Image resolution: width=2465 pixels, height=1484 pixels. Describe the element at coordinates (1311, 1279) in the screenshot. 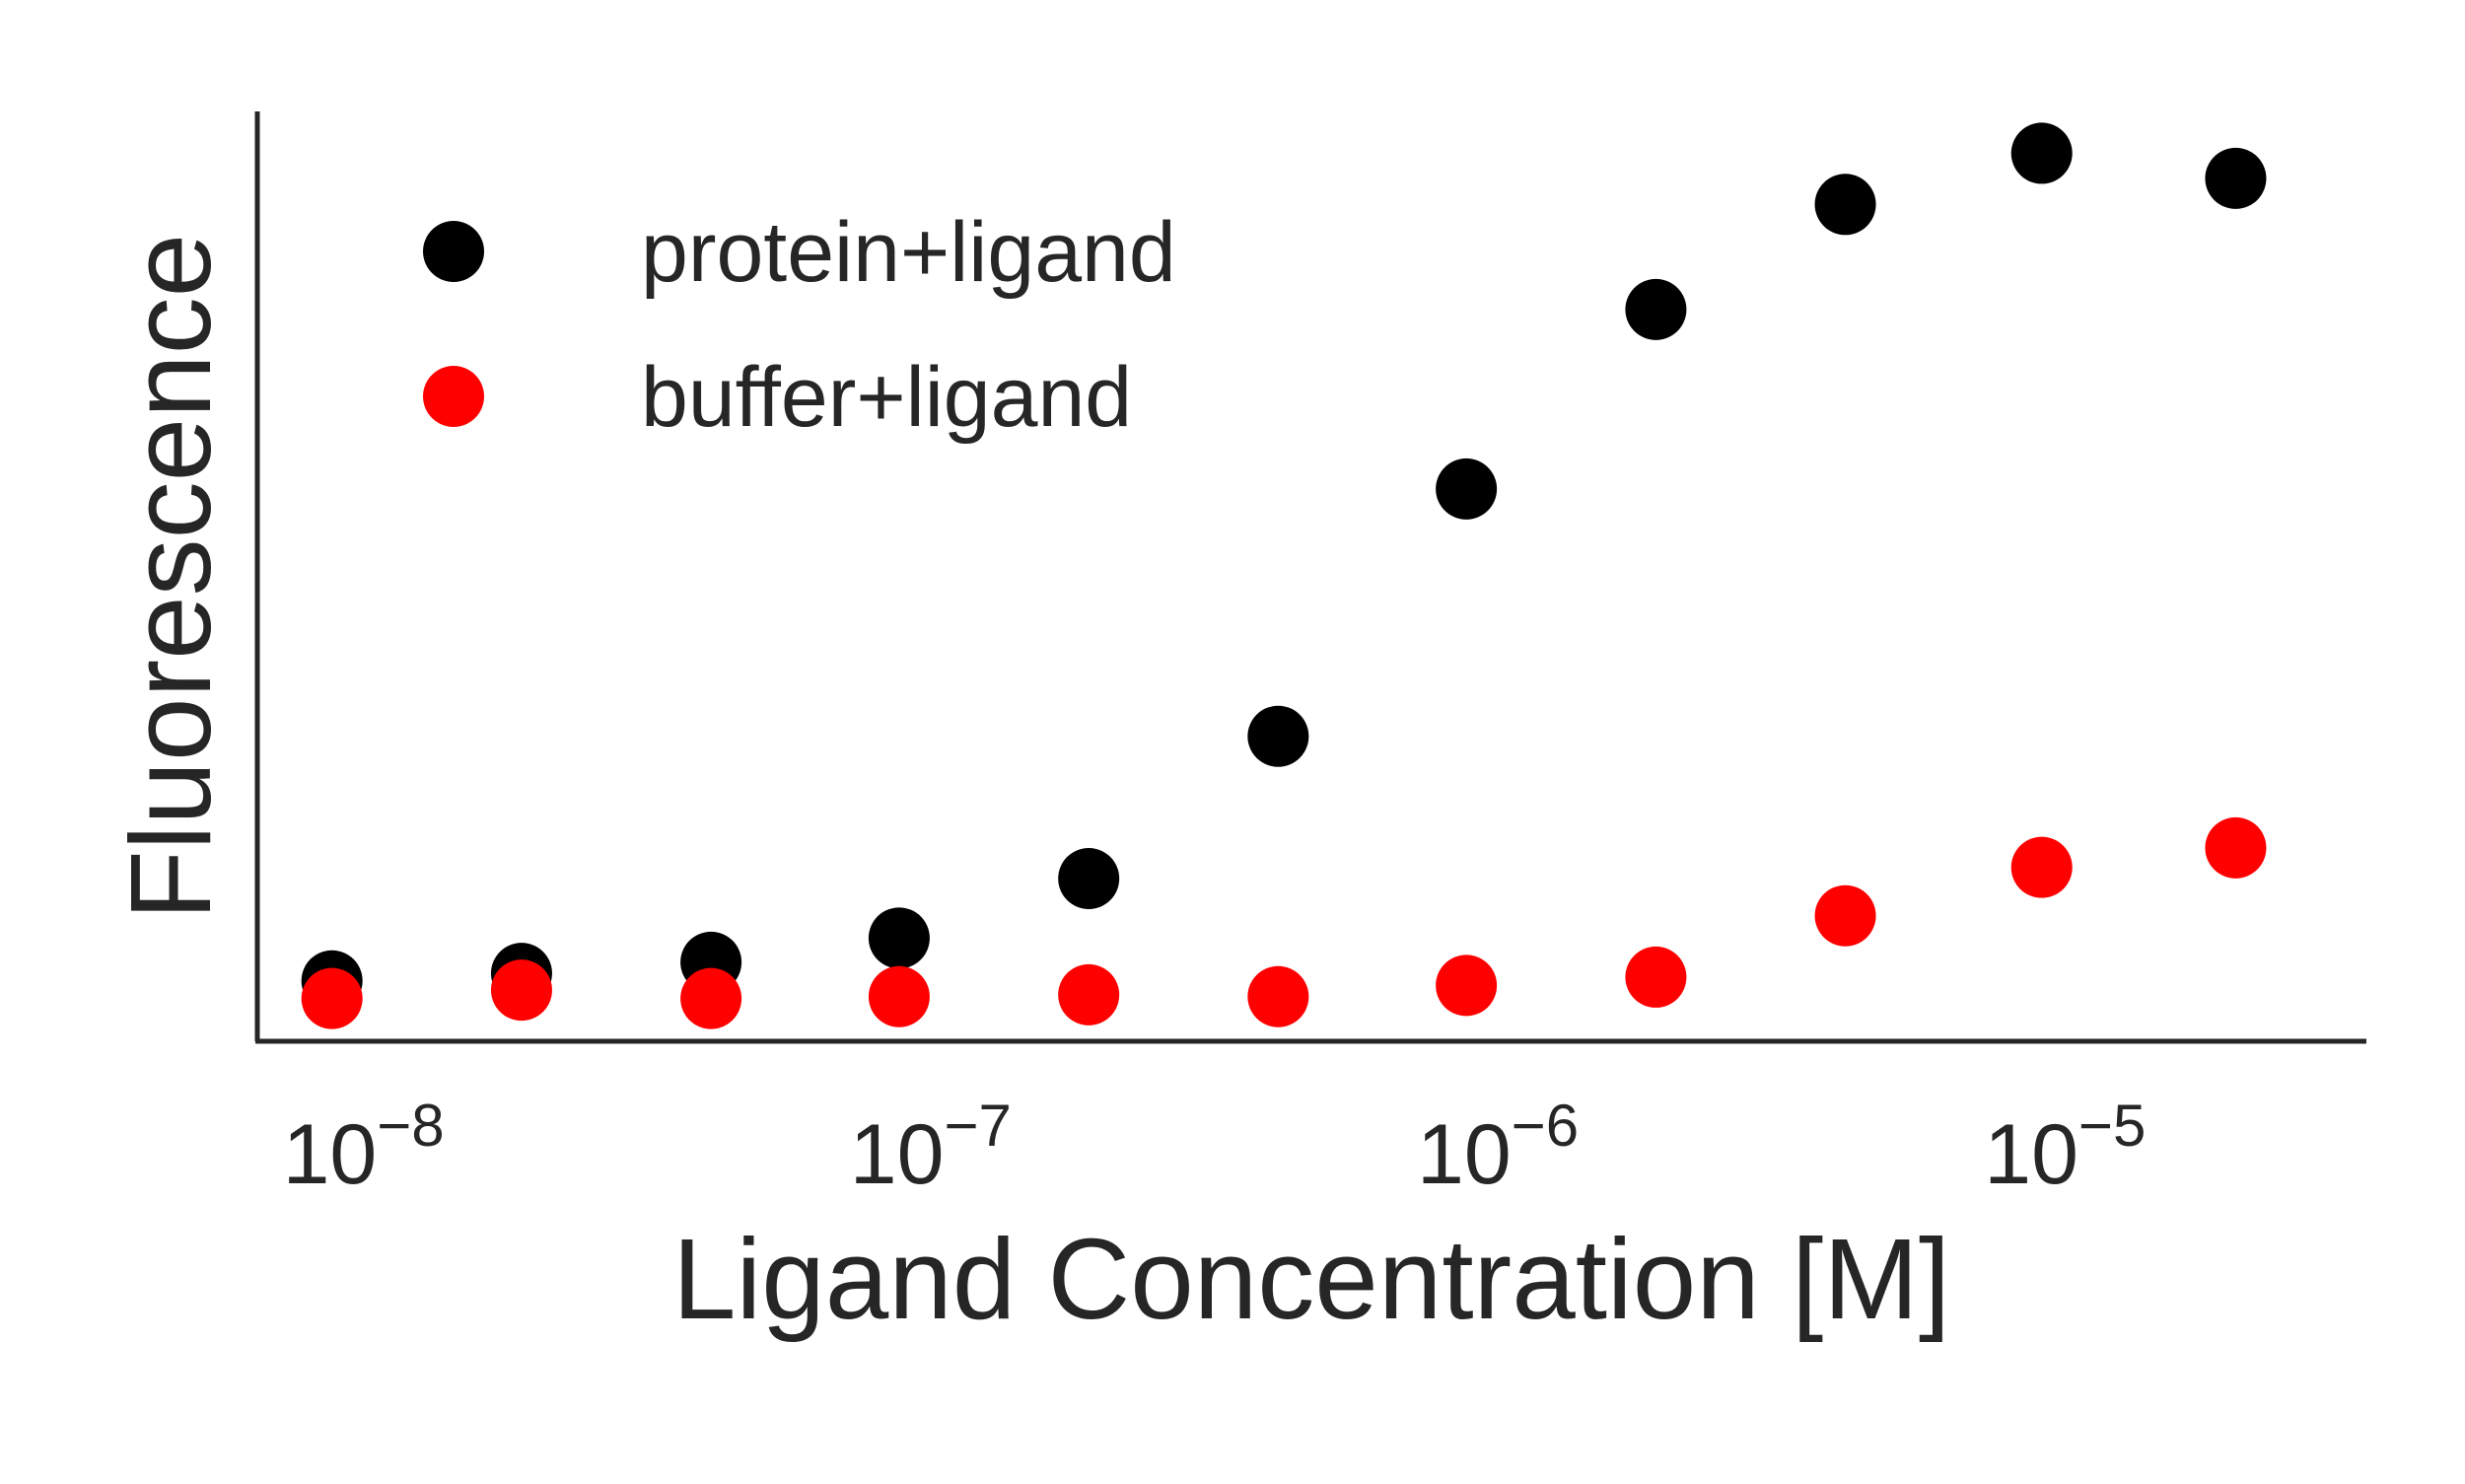

I see `x-axis-label: Ligand Concentration [M]` at that location.